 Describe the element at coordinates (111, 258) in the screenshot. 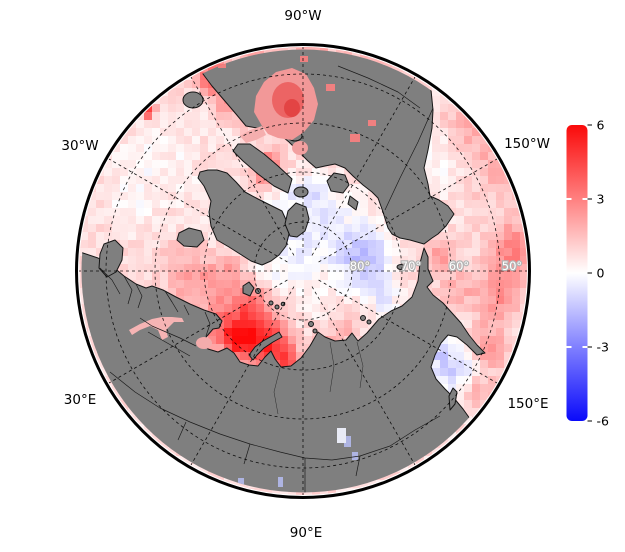

I see `island-britain` at that location.